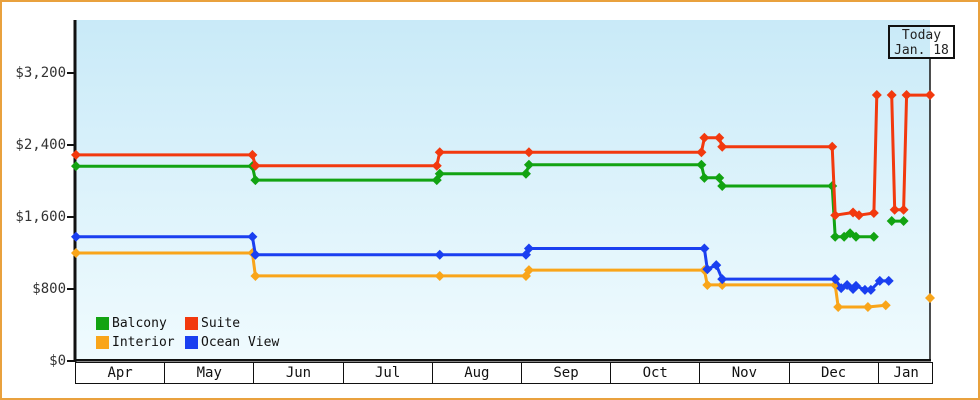 The width and height of the screenshot is (980, 400). Describe the element at coordinates (388, 373) in the screenshot. I see `month-cell-jul: Jul` at that location.